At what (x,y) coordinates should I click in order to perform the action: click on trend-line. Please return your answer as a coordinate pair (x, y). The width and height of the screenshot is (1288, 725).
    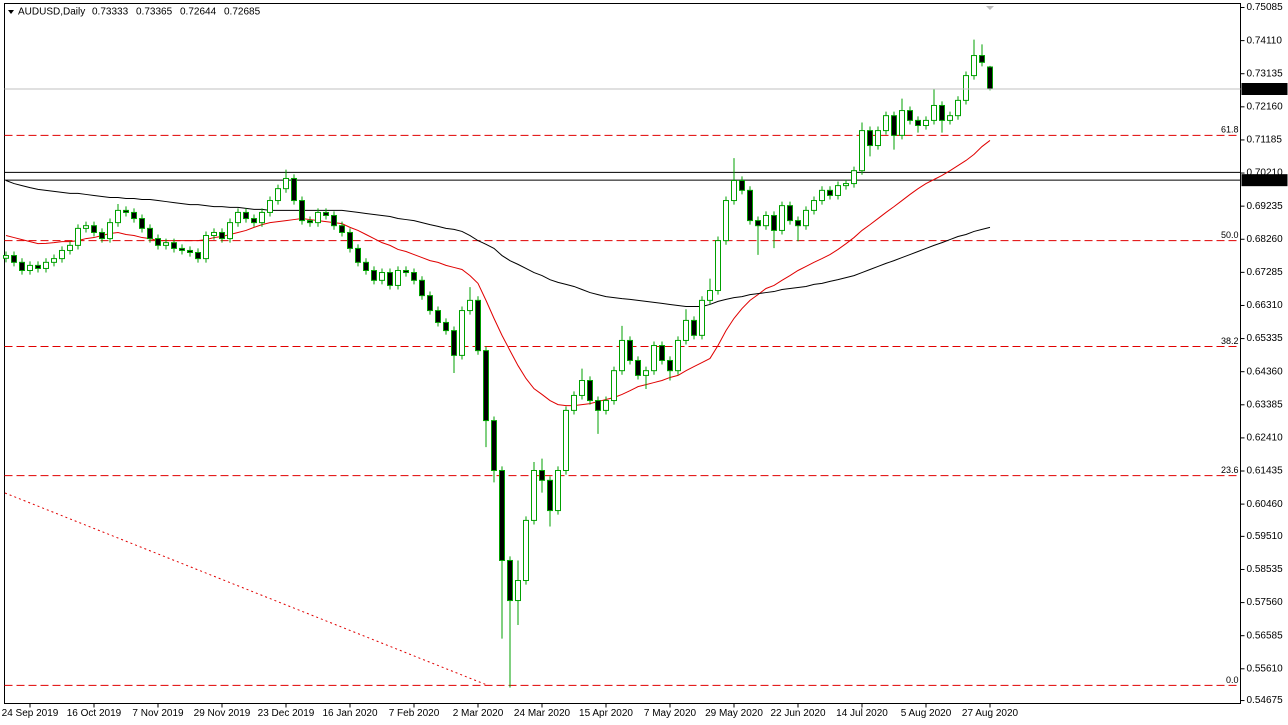
    Looking at the image, I should click on (246, 589).